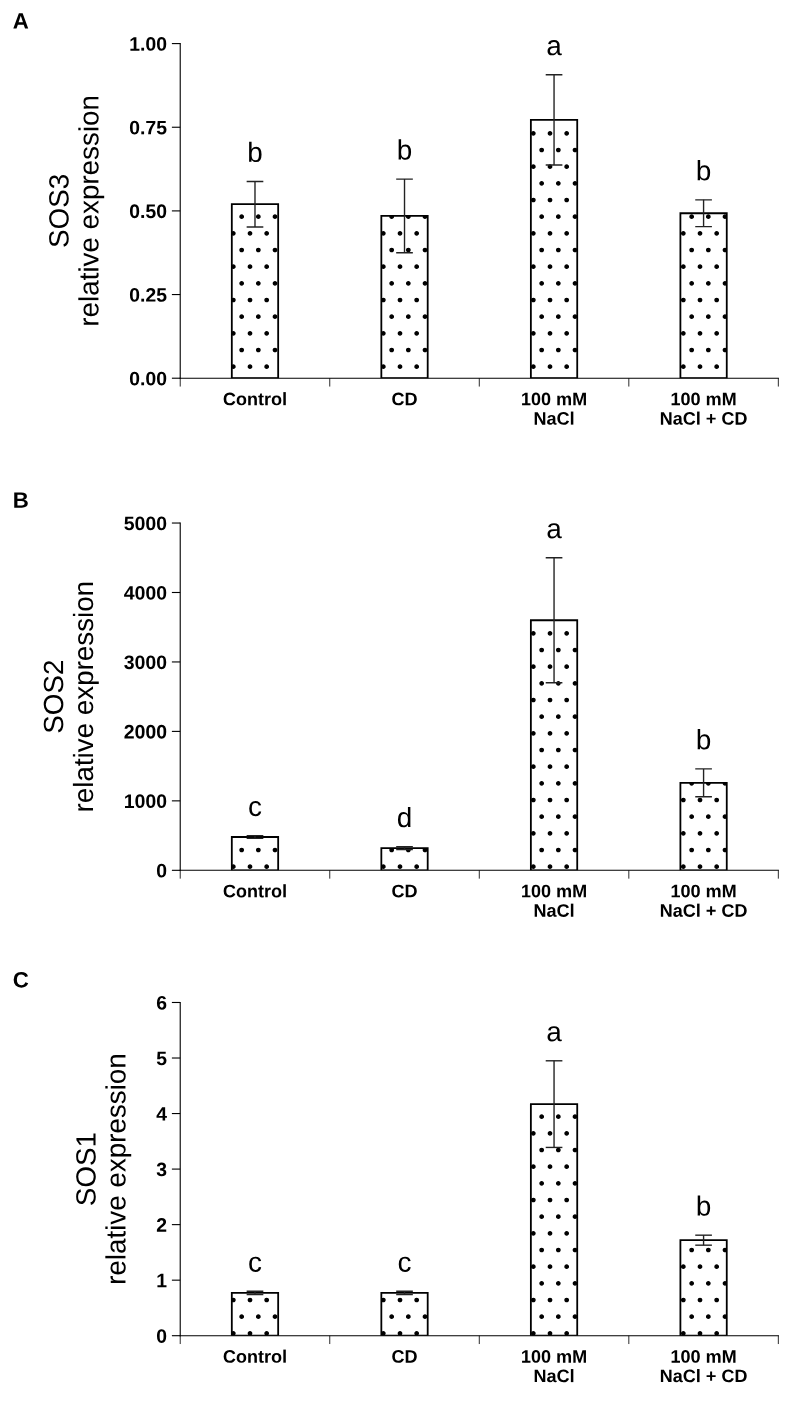 The image size is (787, 1406). I want to click on y-tick-label: 1000, so click(146, 801).